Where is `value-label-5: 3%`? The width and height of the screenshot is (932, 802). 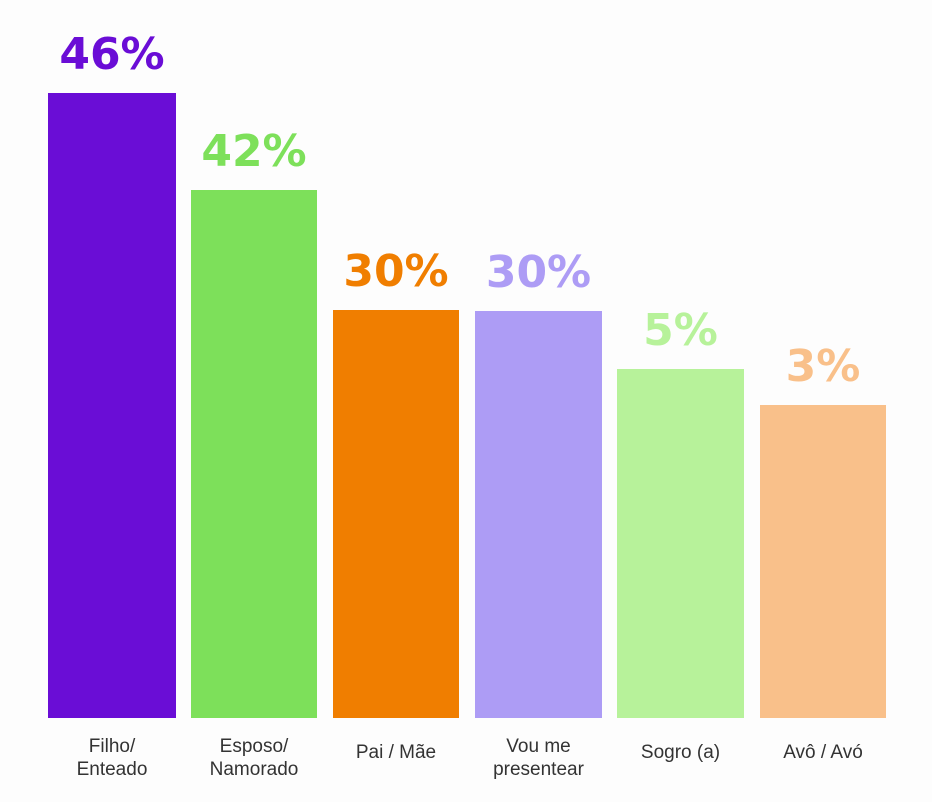
value-label-5: 3% is located at coordinates (823, 366).